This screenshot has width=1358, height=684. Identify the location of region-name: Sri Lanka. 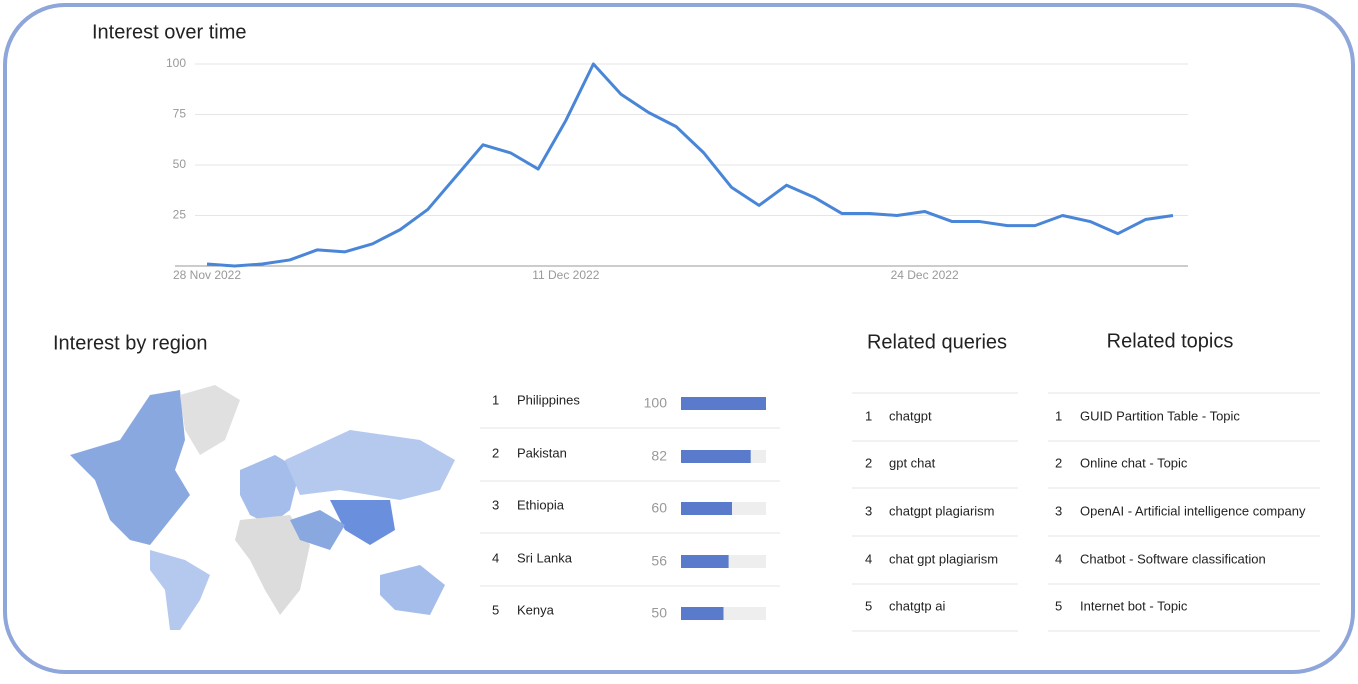
(545, 557).